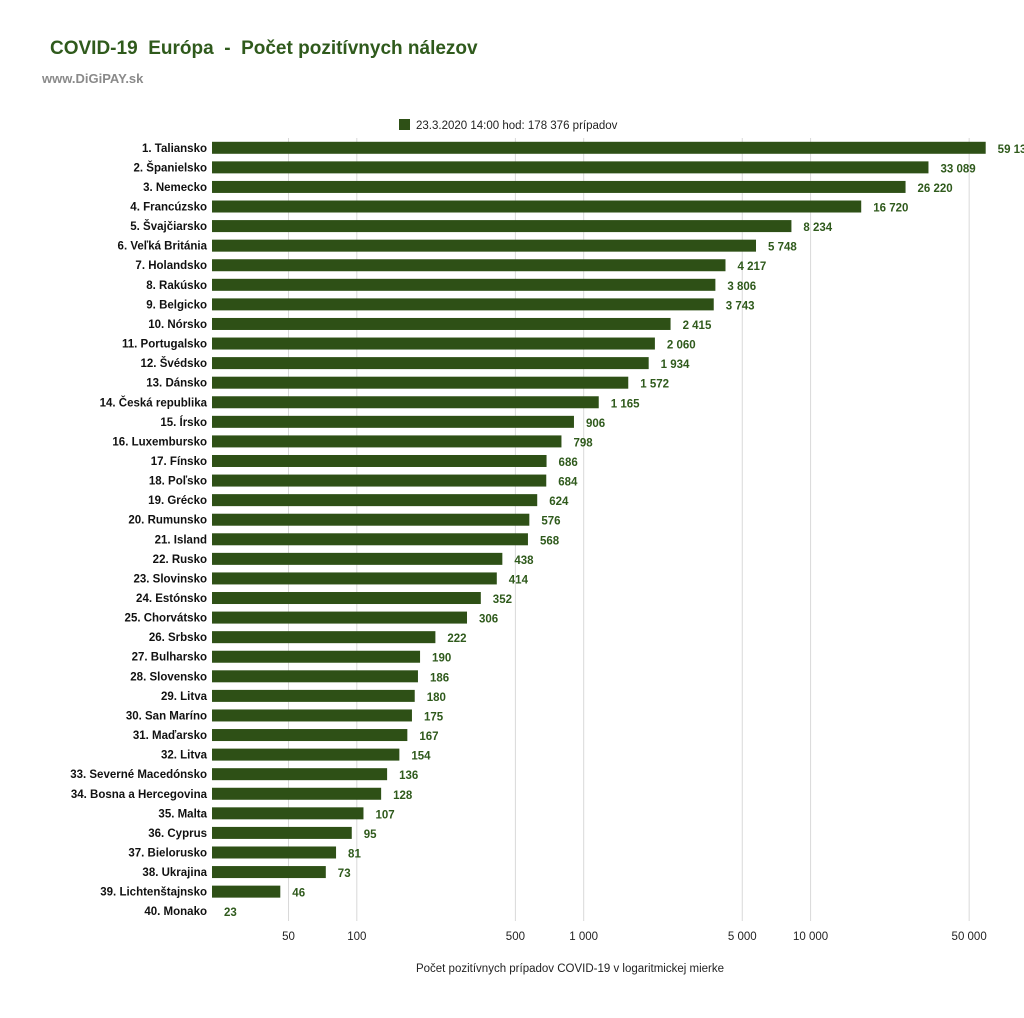 This screenshot has height=1018, width=1024. Describe the element at coordinates (163, 247) in the screenshot. I see `category-label: 6. Veľká Británia` at that location.